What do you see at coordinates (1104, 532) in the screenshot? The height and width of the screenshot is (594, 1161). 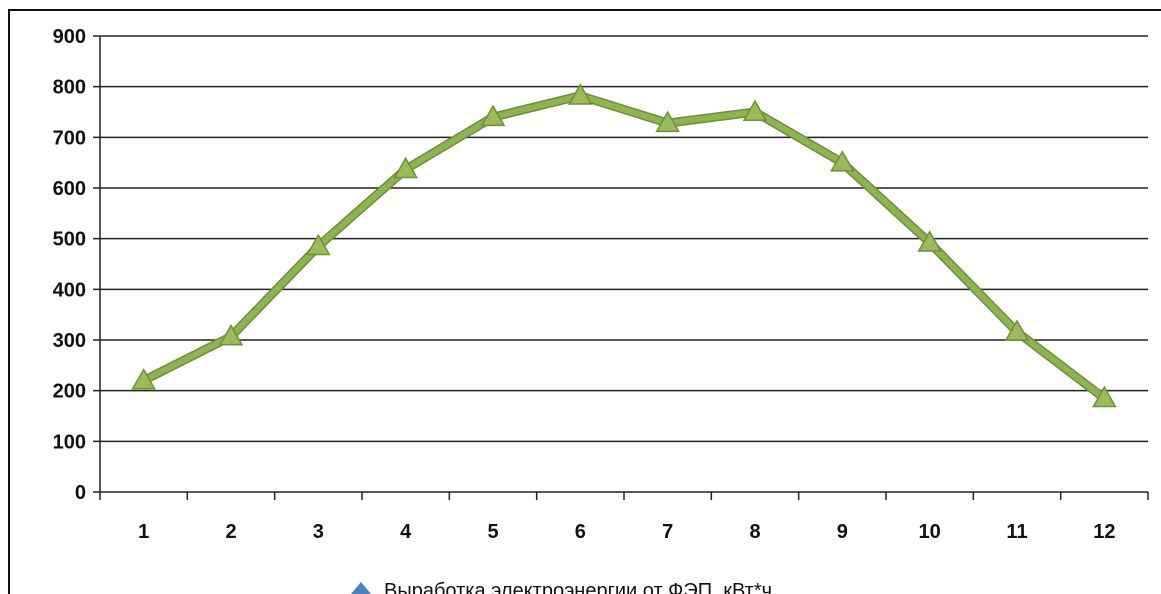 I see `x-tick-label: 12` at bounding box center [1104, 532].